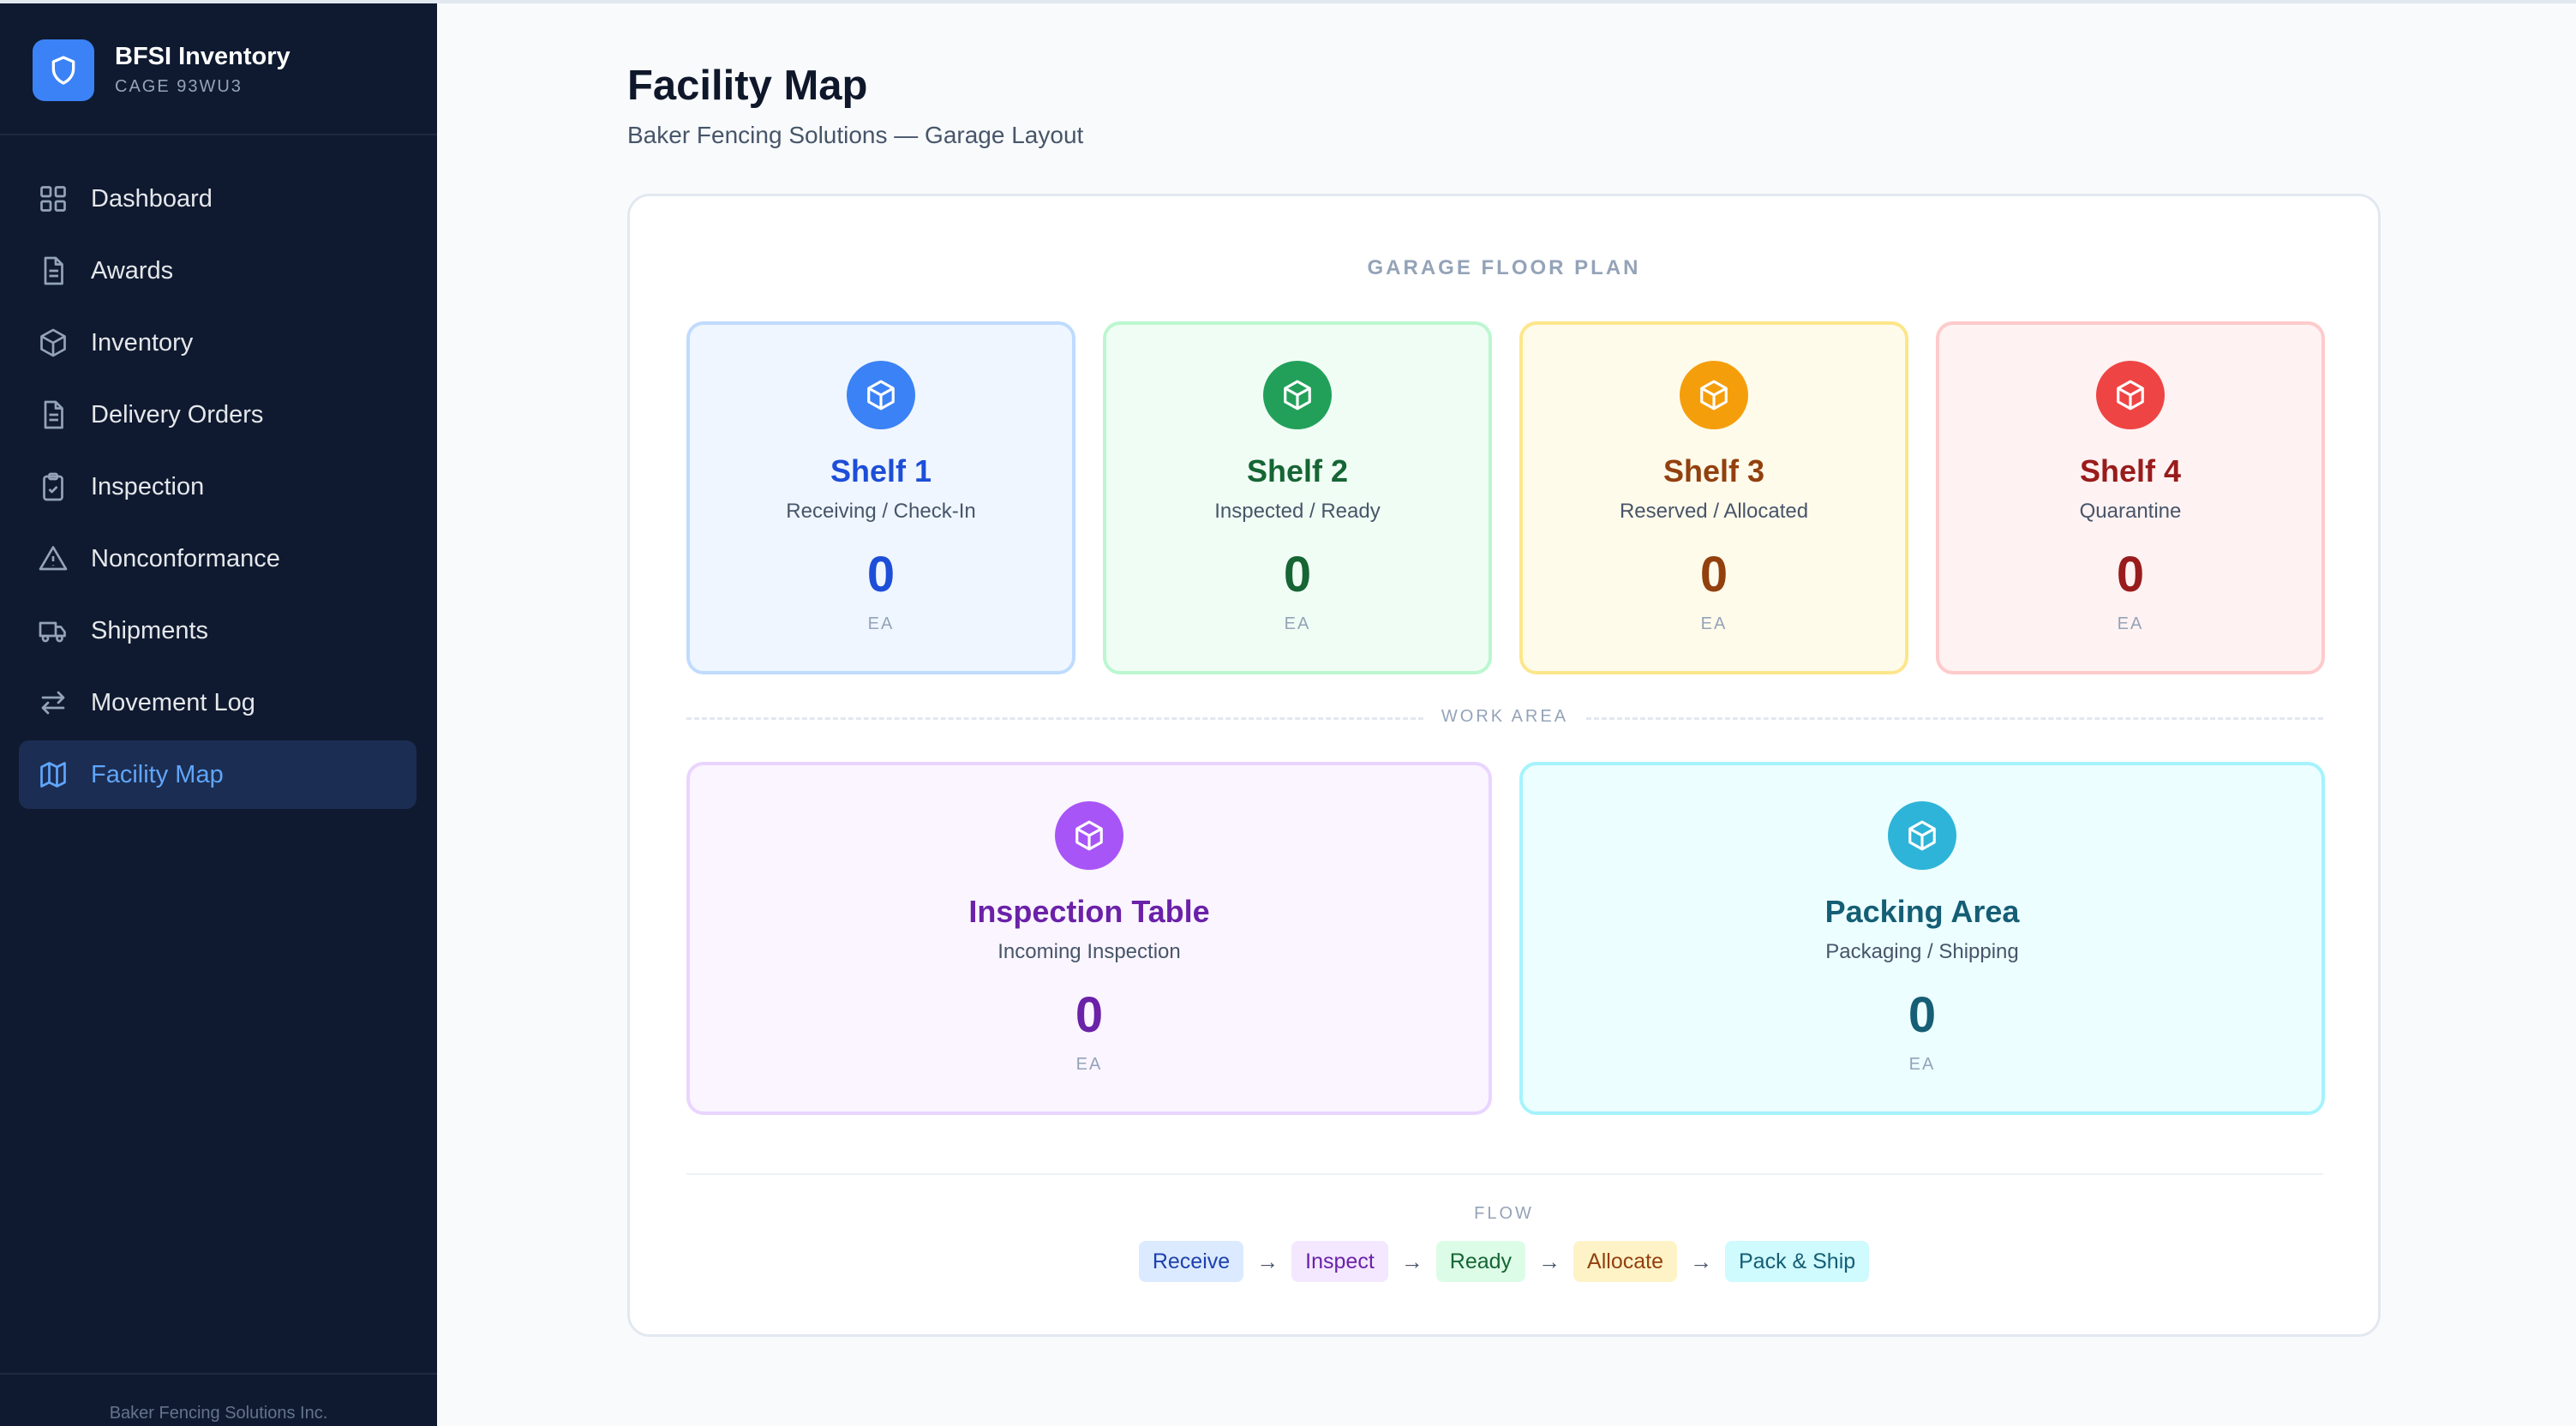 Image resolution: width=2576 pixels, height=1426 pixels. I want to click on flow-label: FLOW, so click(1504, 1213).